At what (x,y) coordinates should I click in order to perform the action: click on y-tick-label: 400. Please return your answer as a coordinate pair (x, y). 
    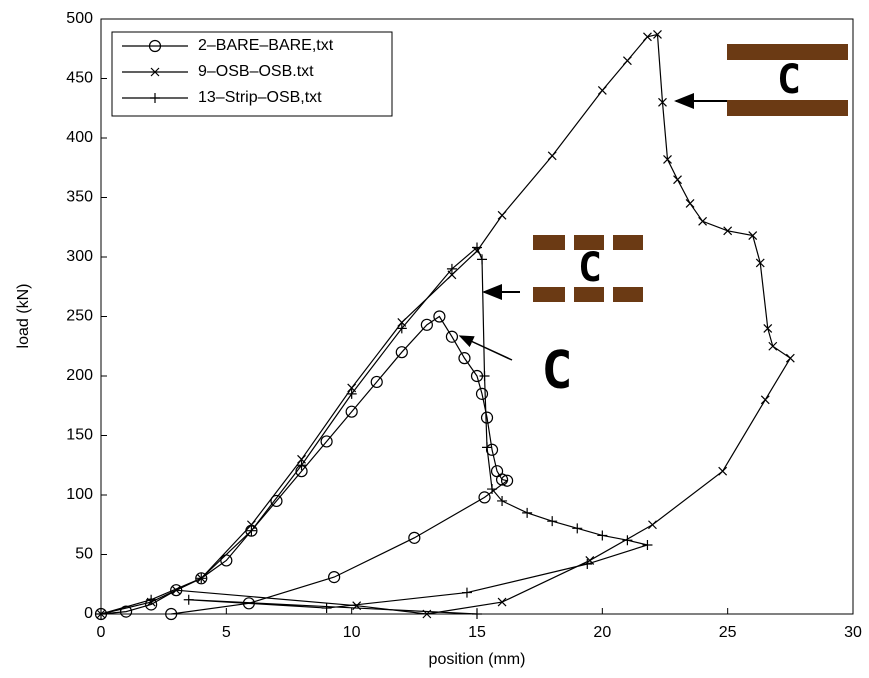
    Looking at the image, I should click on (79, 137).